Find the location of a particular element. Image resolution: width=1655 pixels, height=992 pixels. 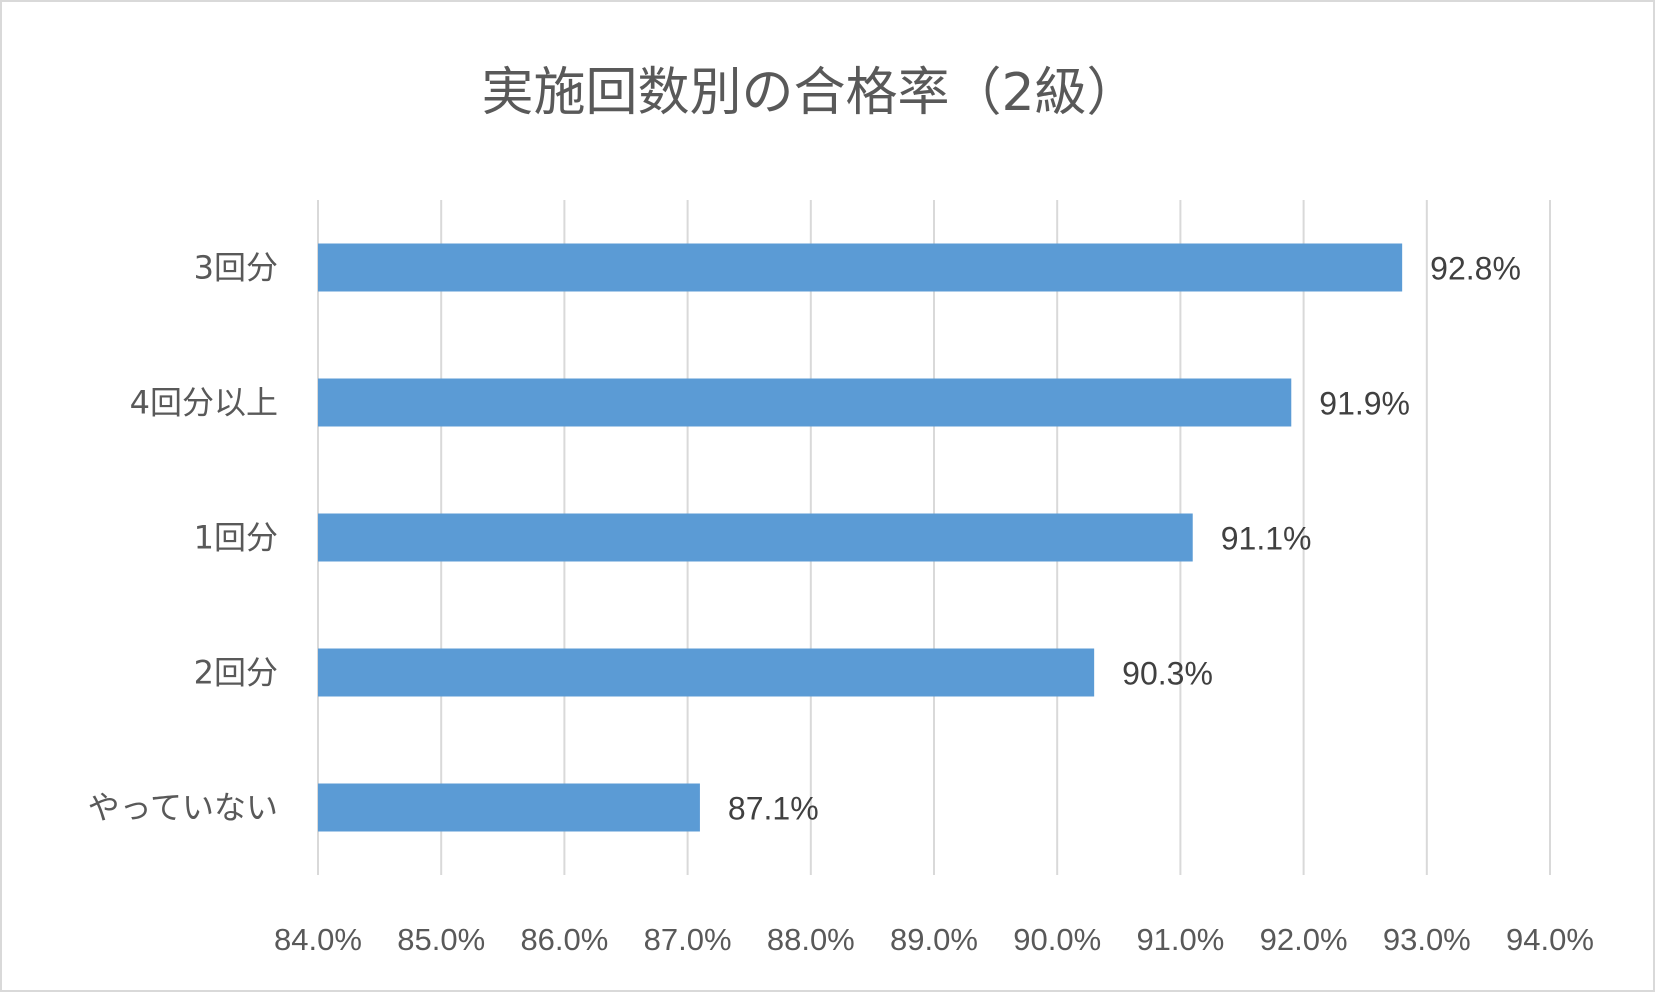

x-tick-label: 90.0% is located at coordinates (1057, 939).